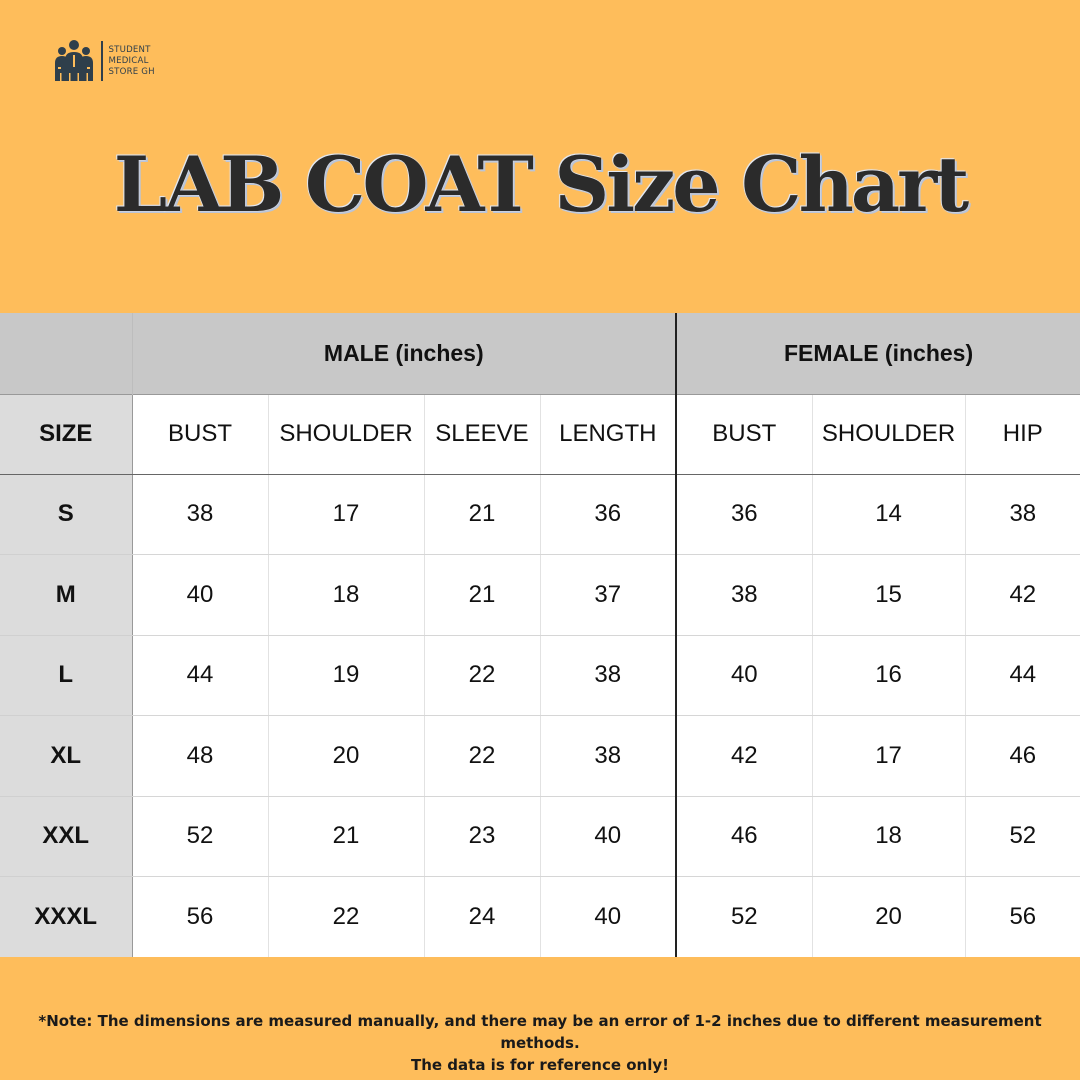  Describe the element at coordinates (608, 434) in the screenshot. I see `header-male-length: LENGTH` at that location.